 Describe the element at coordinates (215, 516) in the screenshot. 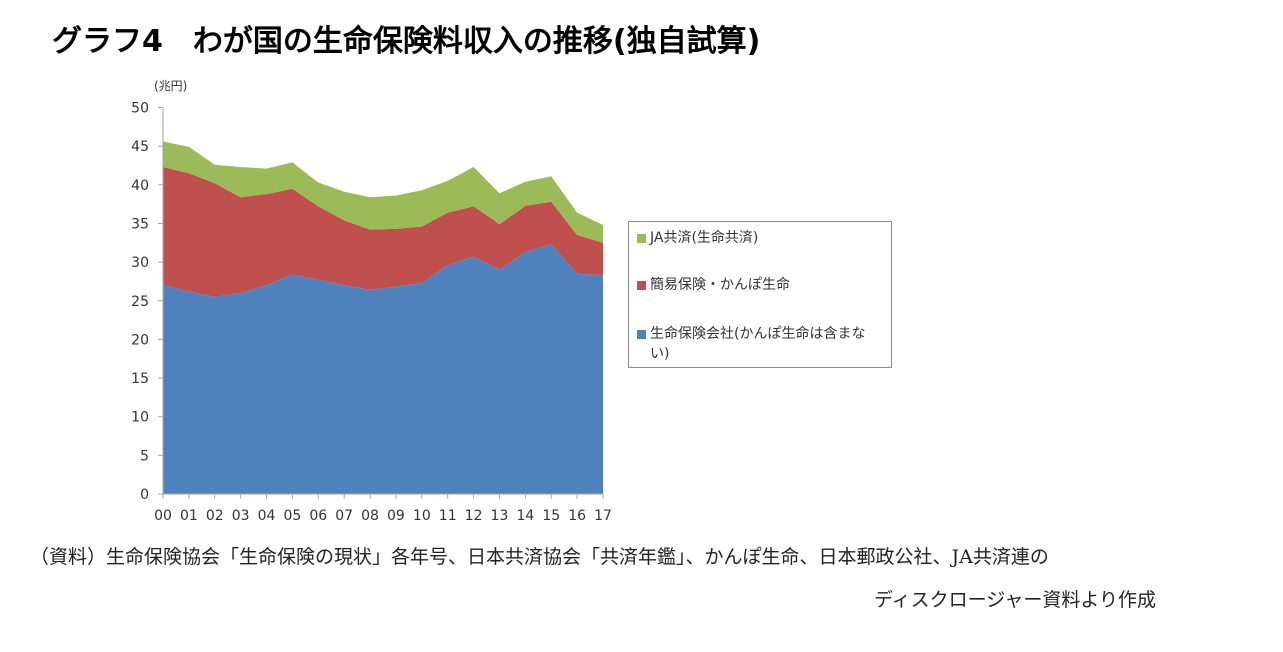

I see `x-tick-label: 02` at that location.